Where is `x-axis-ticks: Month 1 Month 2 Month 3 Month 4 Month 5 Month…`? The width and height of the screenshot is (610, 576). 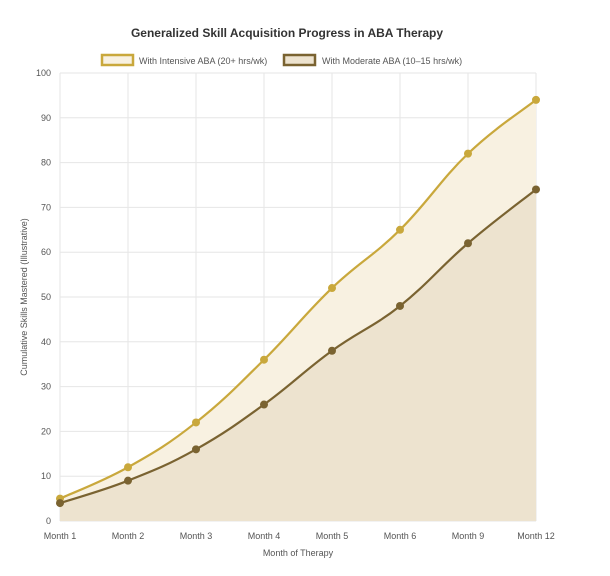 x-axis-ticks: Month 1 Month 2 Month 3 Month 4 Month 5 Month… is located at coordinates (299, 536).